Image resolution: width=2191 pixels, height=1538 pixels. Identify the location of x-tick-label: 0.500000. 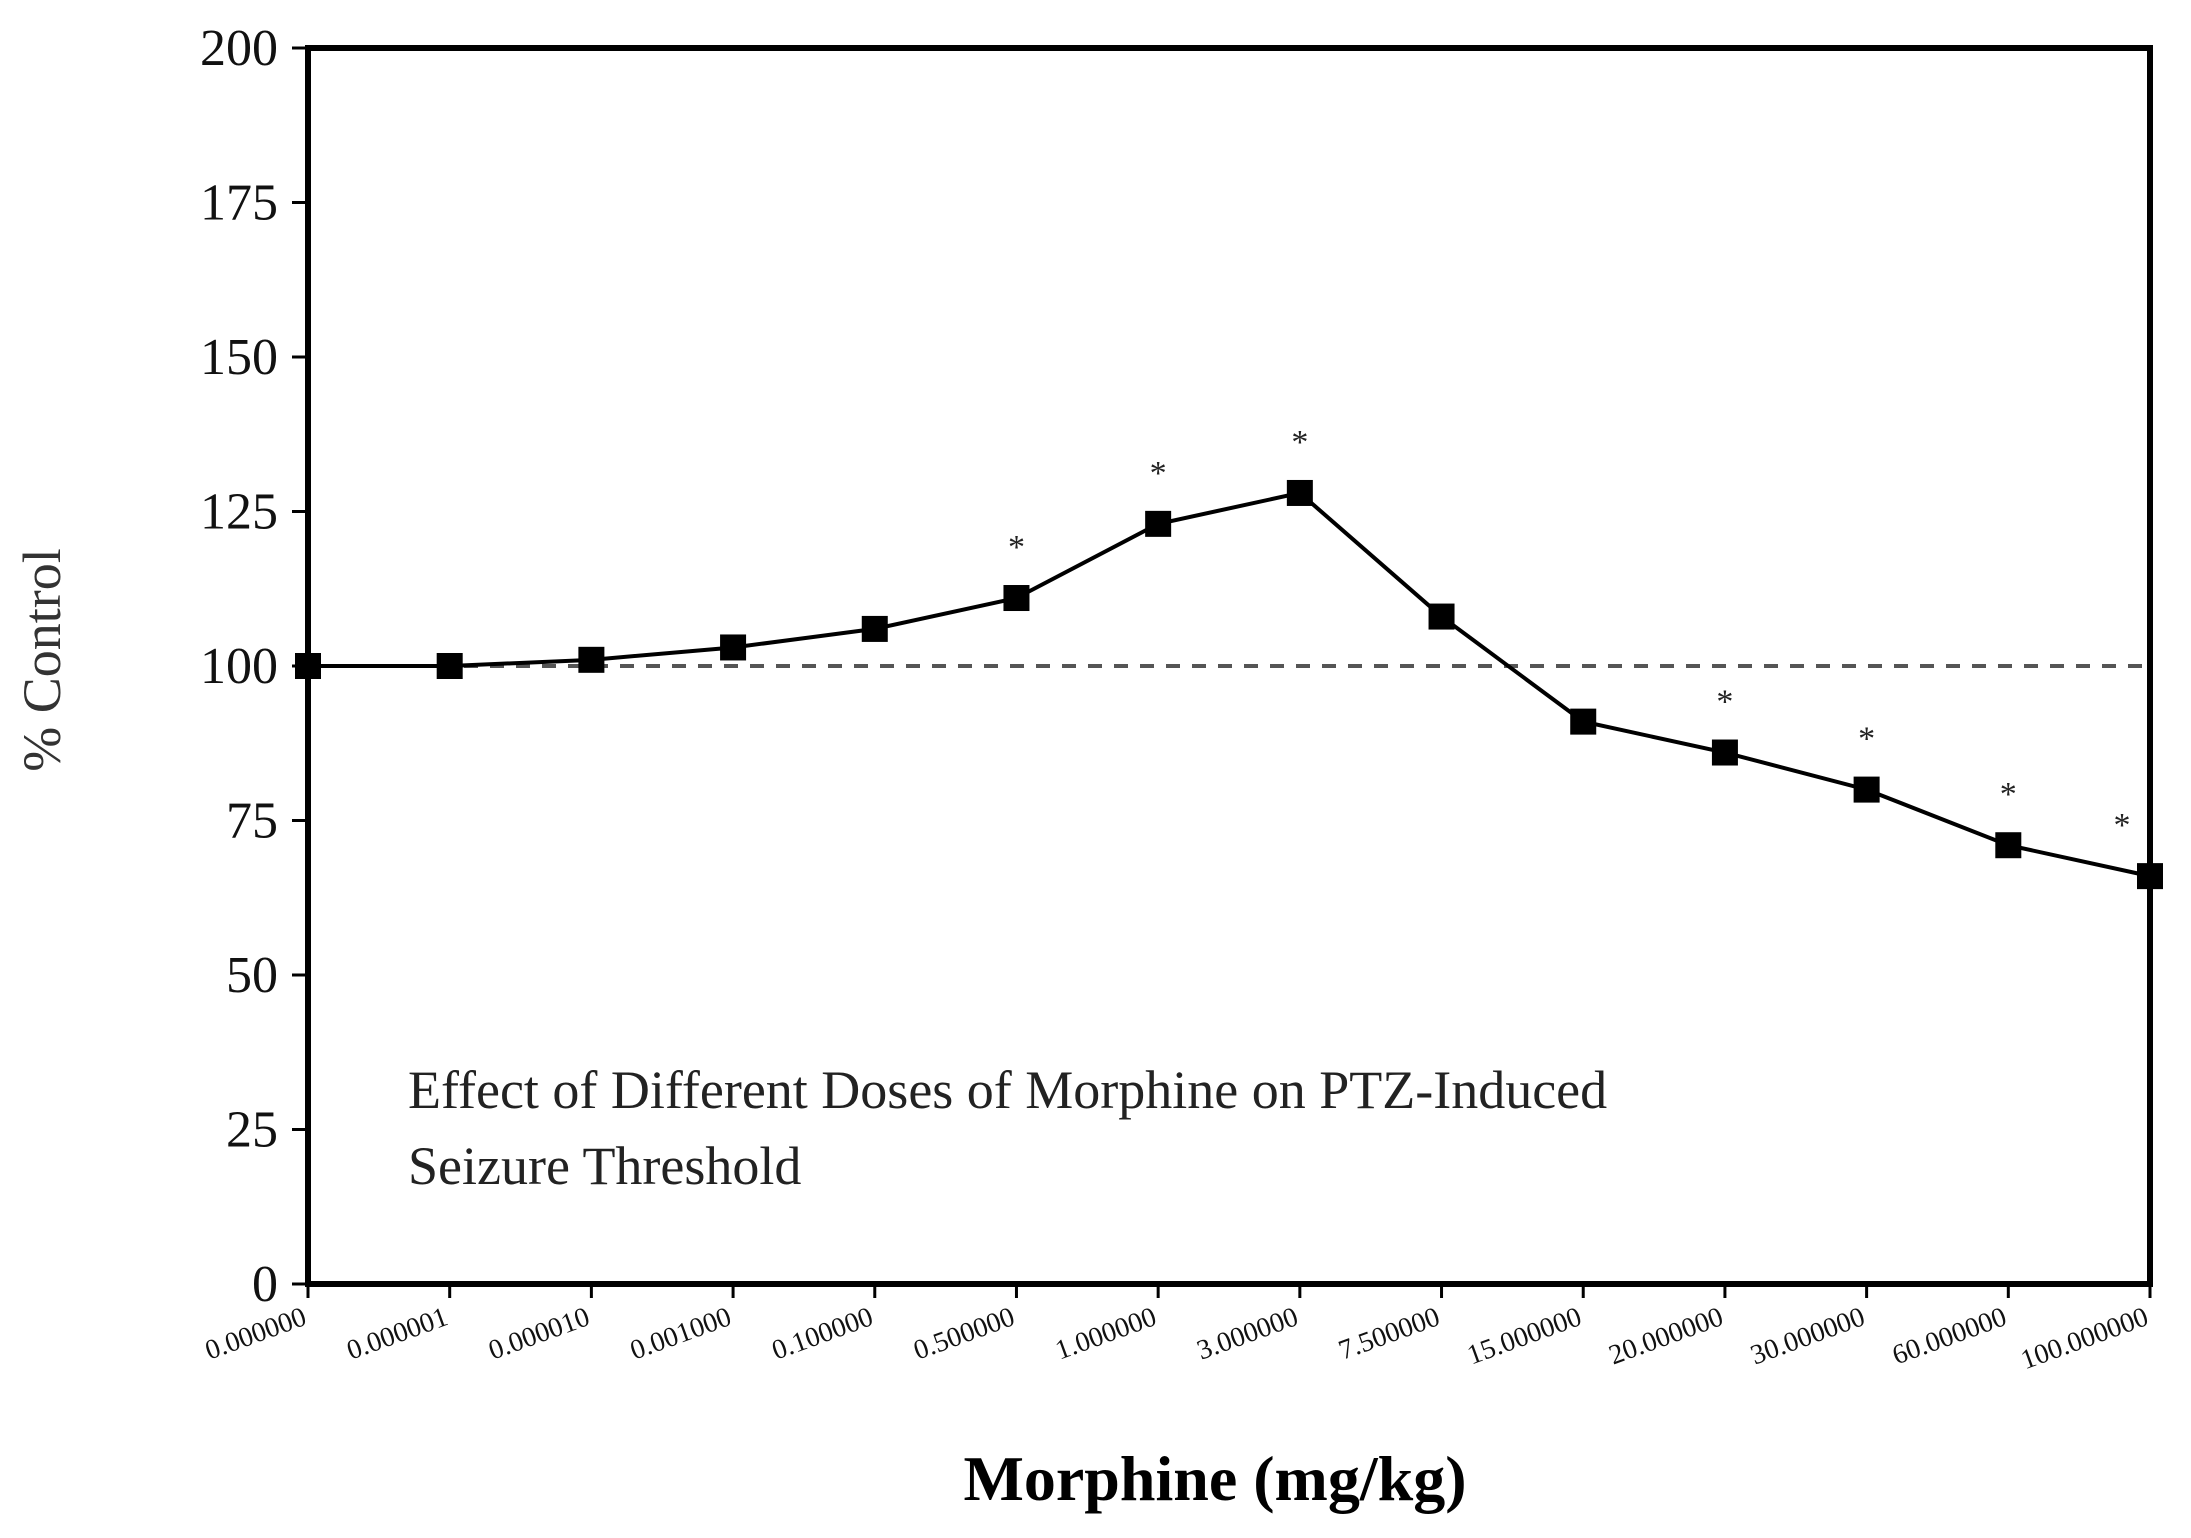
(964, 1333).